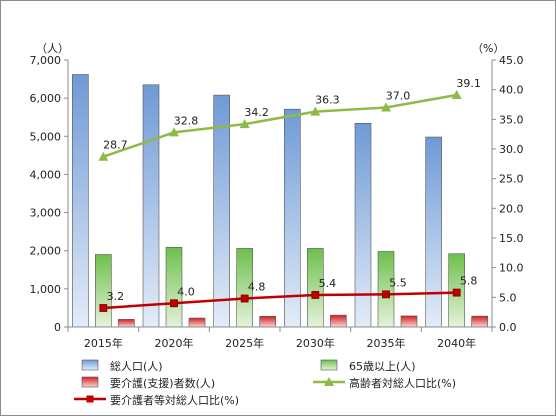 The width and height of the screenshot is (556, 416). I want to click on y-left-tick-label: 4,000, so click(46, 174).